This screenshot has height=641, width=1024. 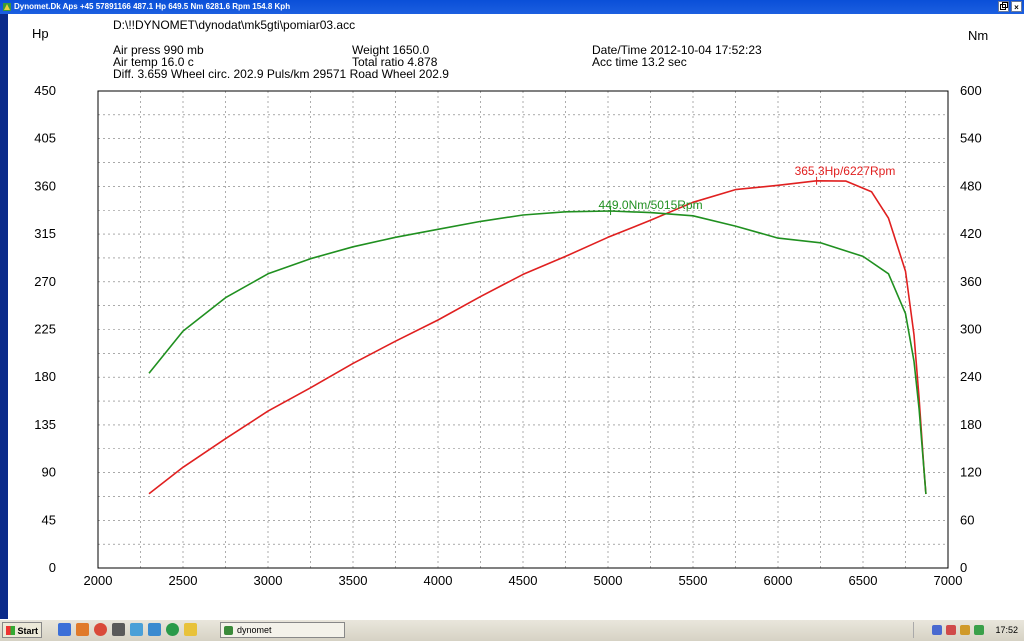 I want to click on y-left-tick-label: 225, so click(x=45, y=329).